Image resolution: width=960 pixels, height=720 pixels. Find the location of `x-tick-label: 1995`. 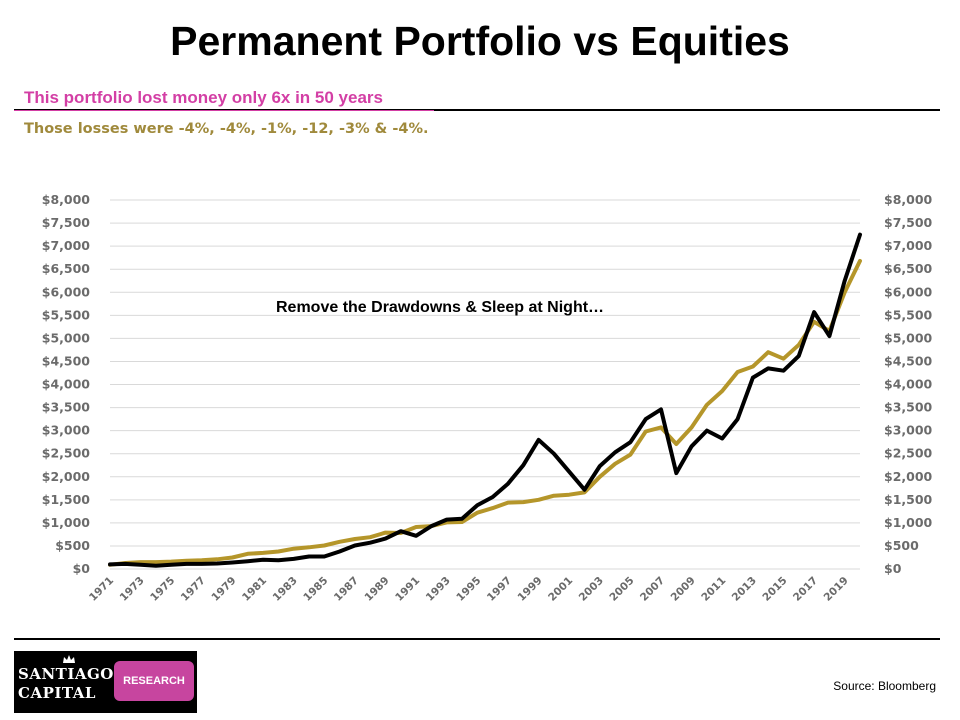

x-tick-label: 1995 is located at coordinates (468, 589).